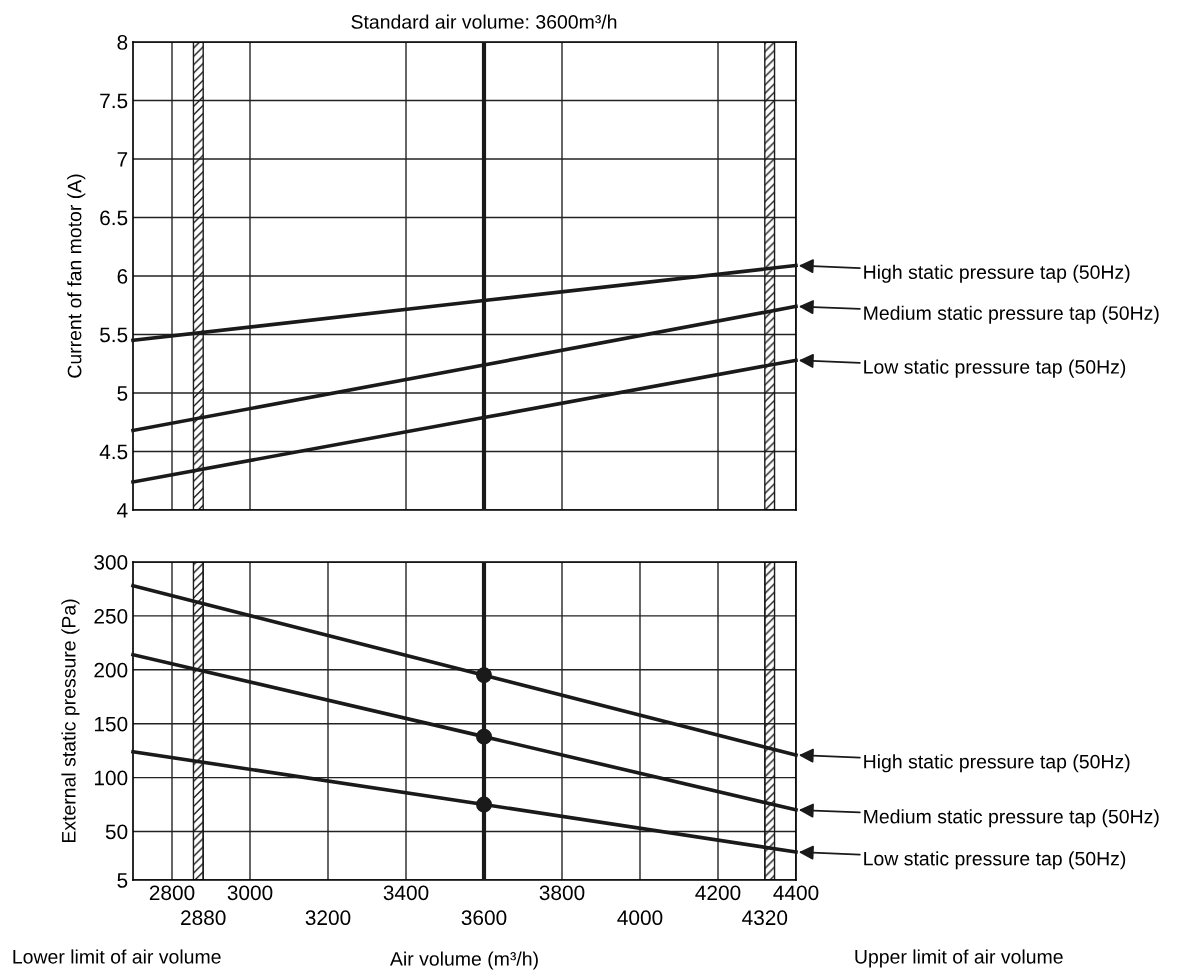 The height and width of the screenshot is (980, 1186). I want to click on x-axis-title: Air volume (m³/h), so click(464, 960).